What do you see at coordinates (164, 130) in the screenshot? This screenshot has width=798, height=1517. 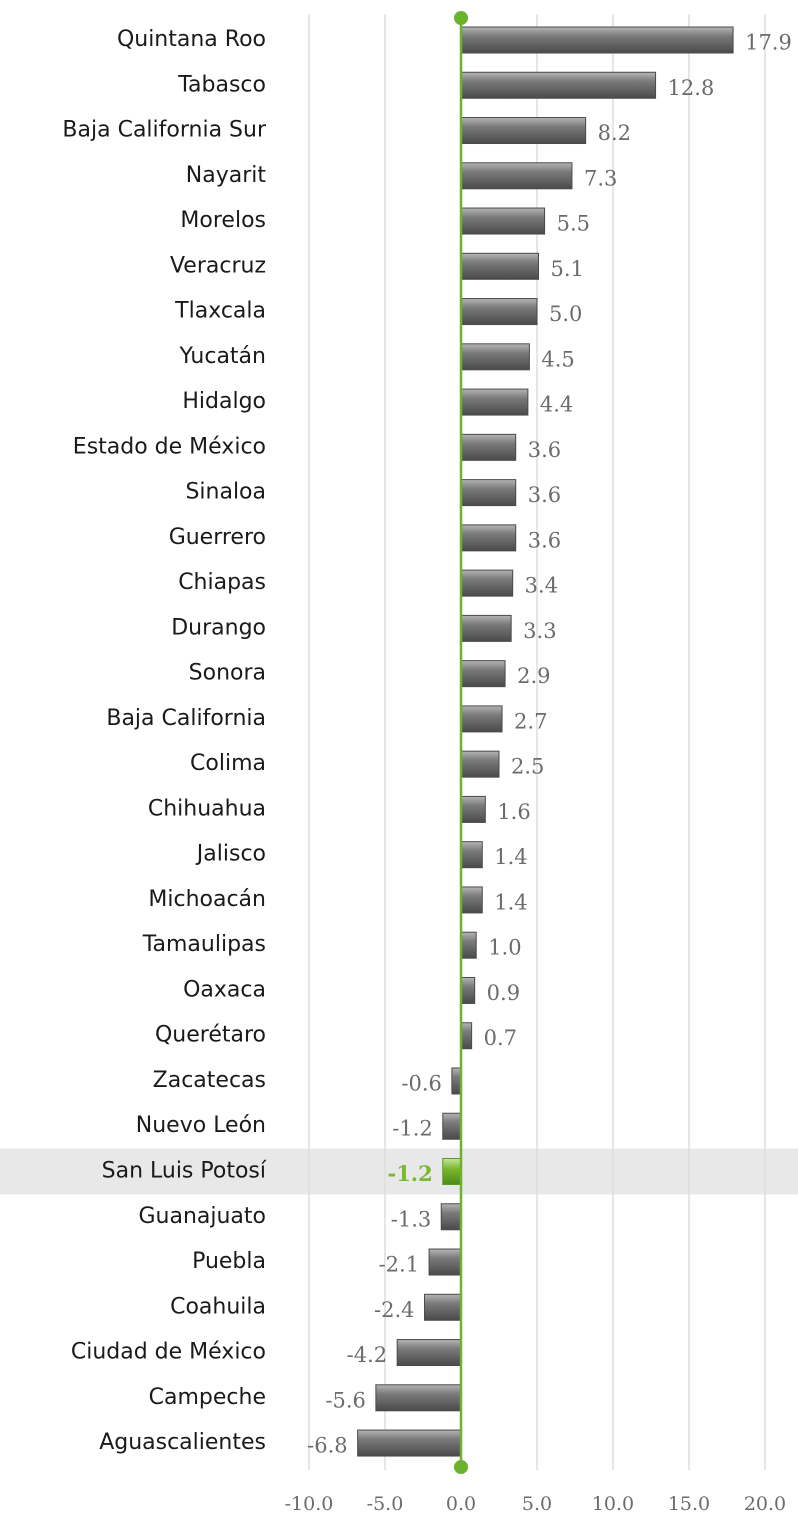 I see `y-tick-label: Baja California Sur` at bounding box center [164, 130].